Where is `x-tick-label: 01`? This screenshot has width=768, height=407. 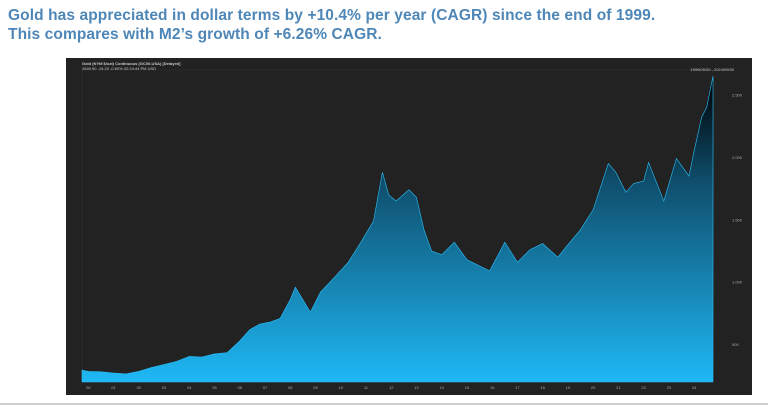 x-tick-label: 01 is located at coordinates (113, 387).